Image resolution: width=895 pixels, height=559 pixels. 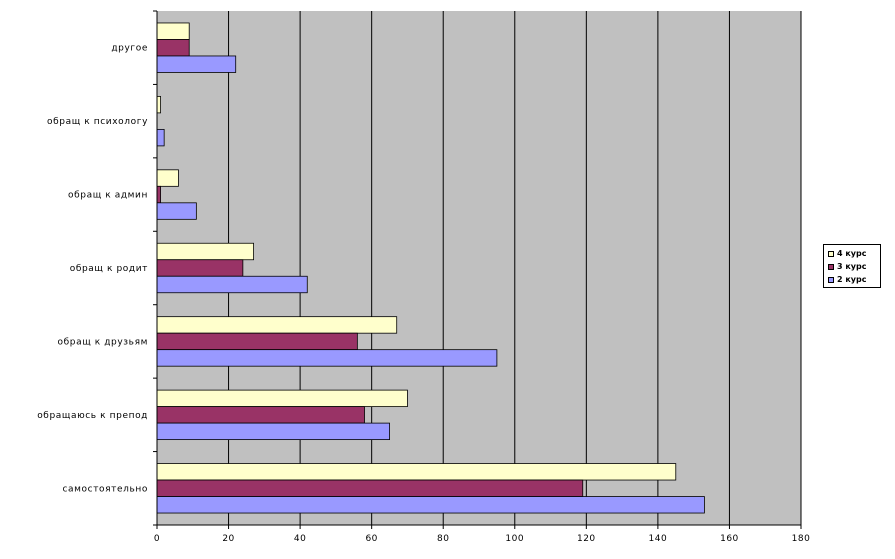 I want to click on x-tick-label: 20, so click(x=228, y=539).